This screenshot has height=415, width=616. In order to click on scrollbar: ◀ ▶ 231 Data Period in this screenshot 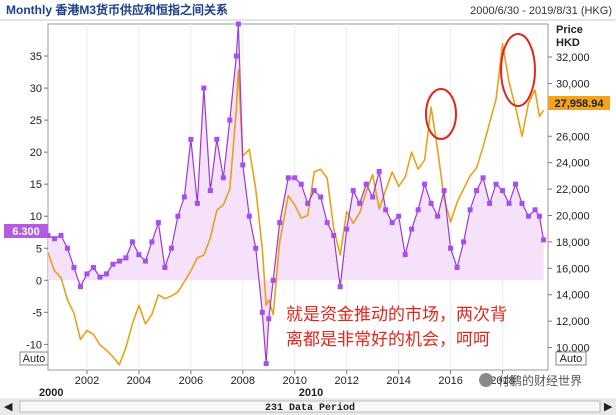, I will do `click(308, 406)`.